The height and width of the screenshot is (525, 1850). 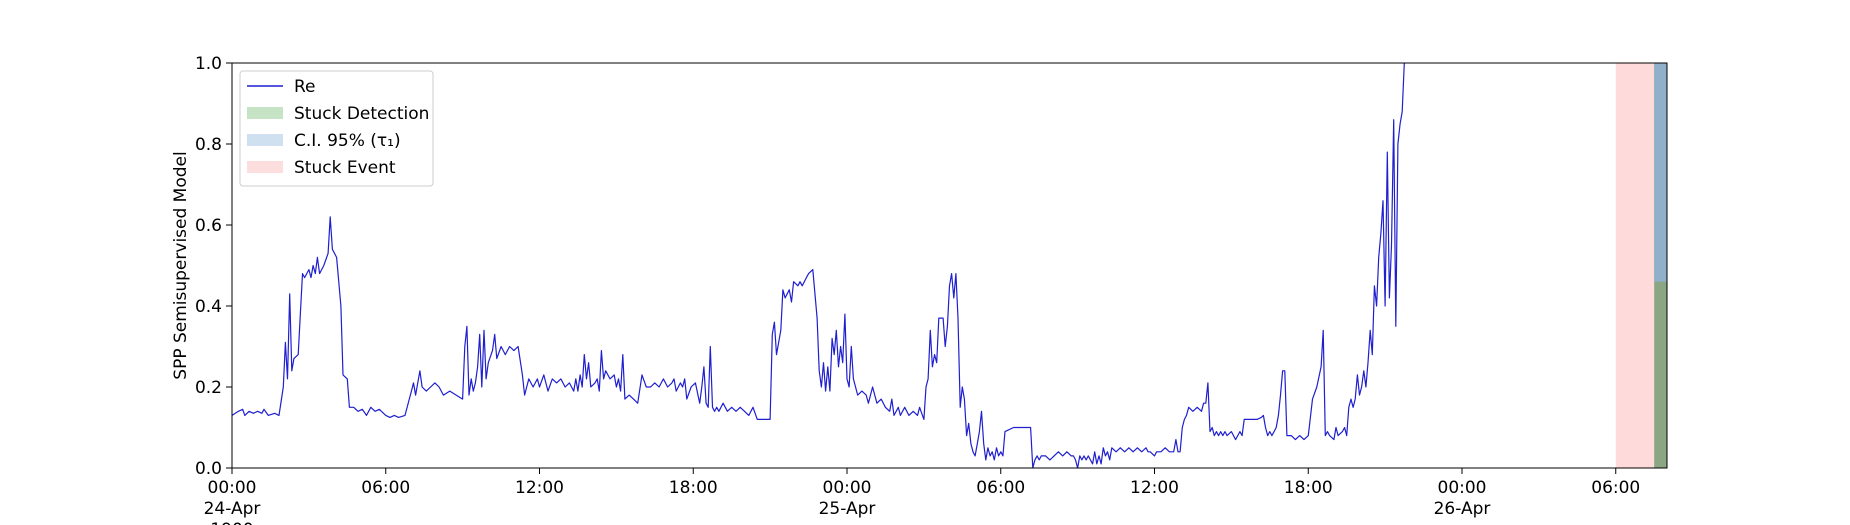 I want to click on y-tick-label: 0.4, so click(x=208, y=307).